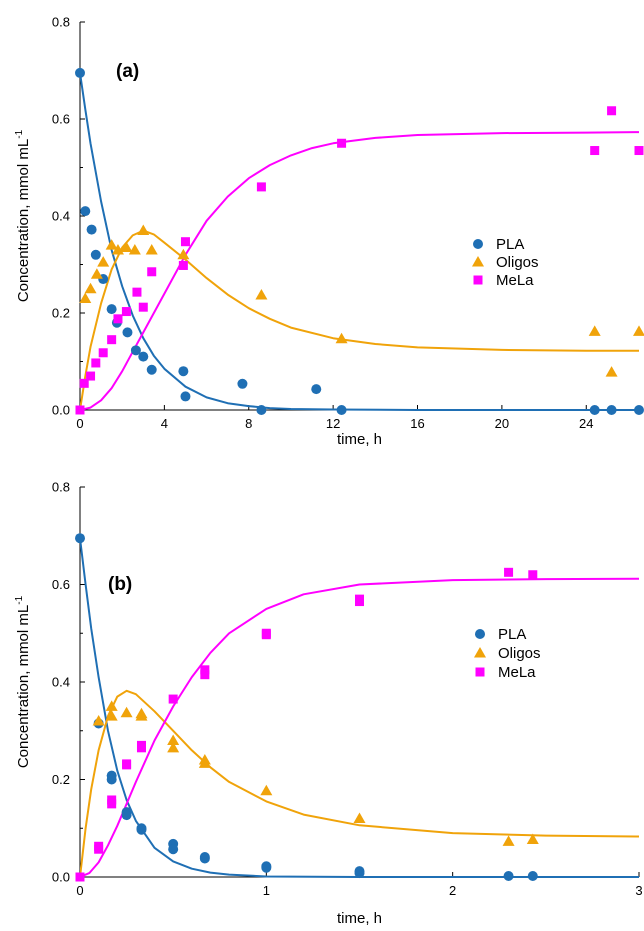  I want to click on x-tick-label: 20, so click(502, 423).